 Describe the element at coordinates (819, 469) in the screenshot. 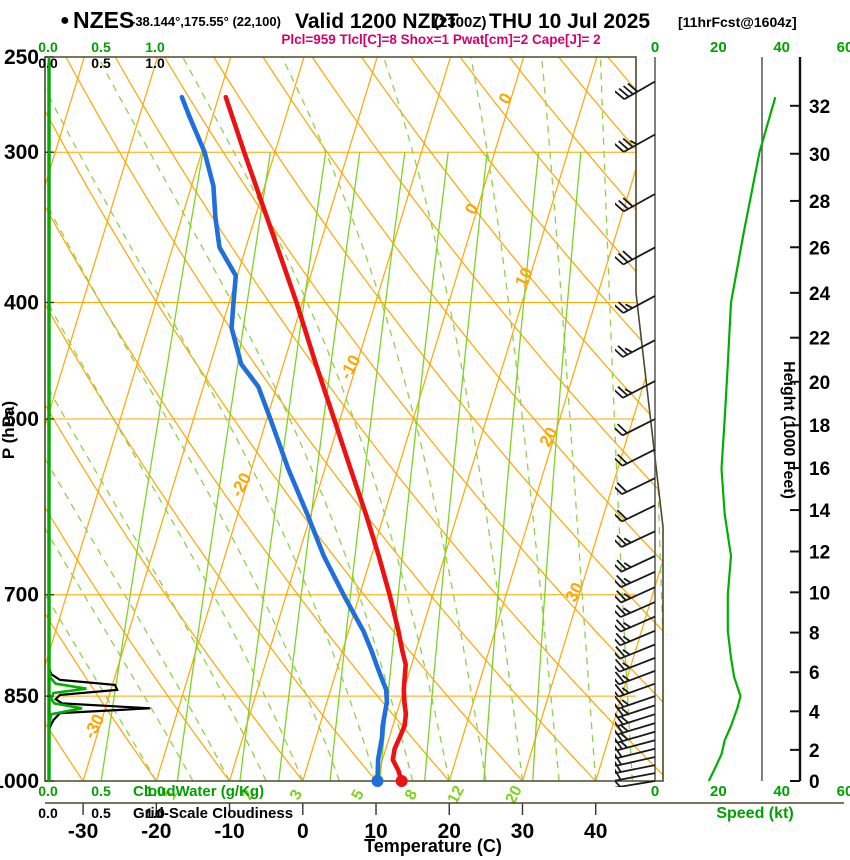

I see `height-tick-label: 16` at that location.